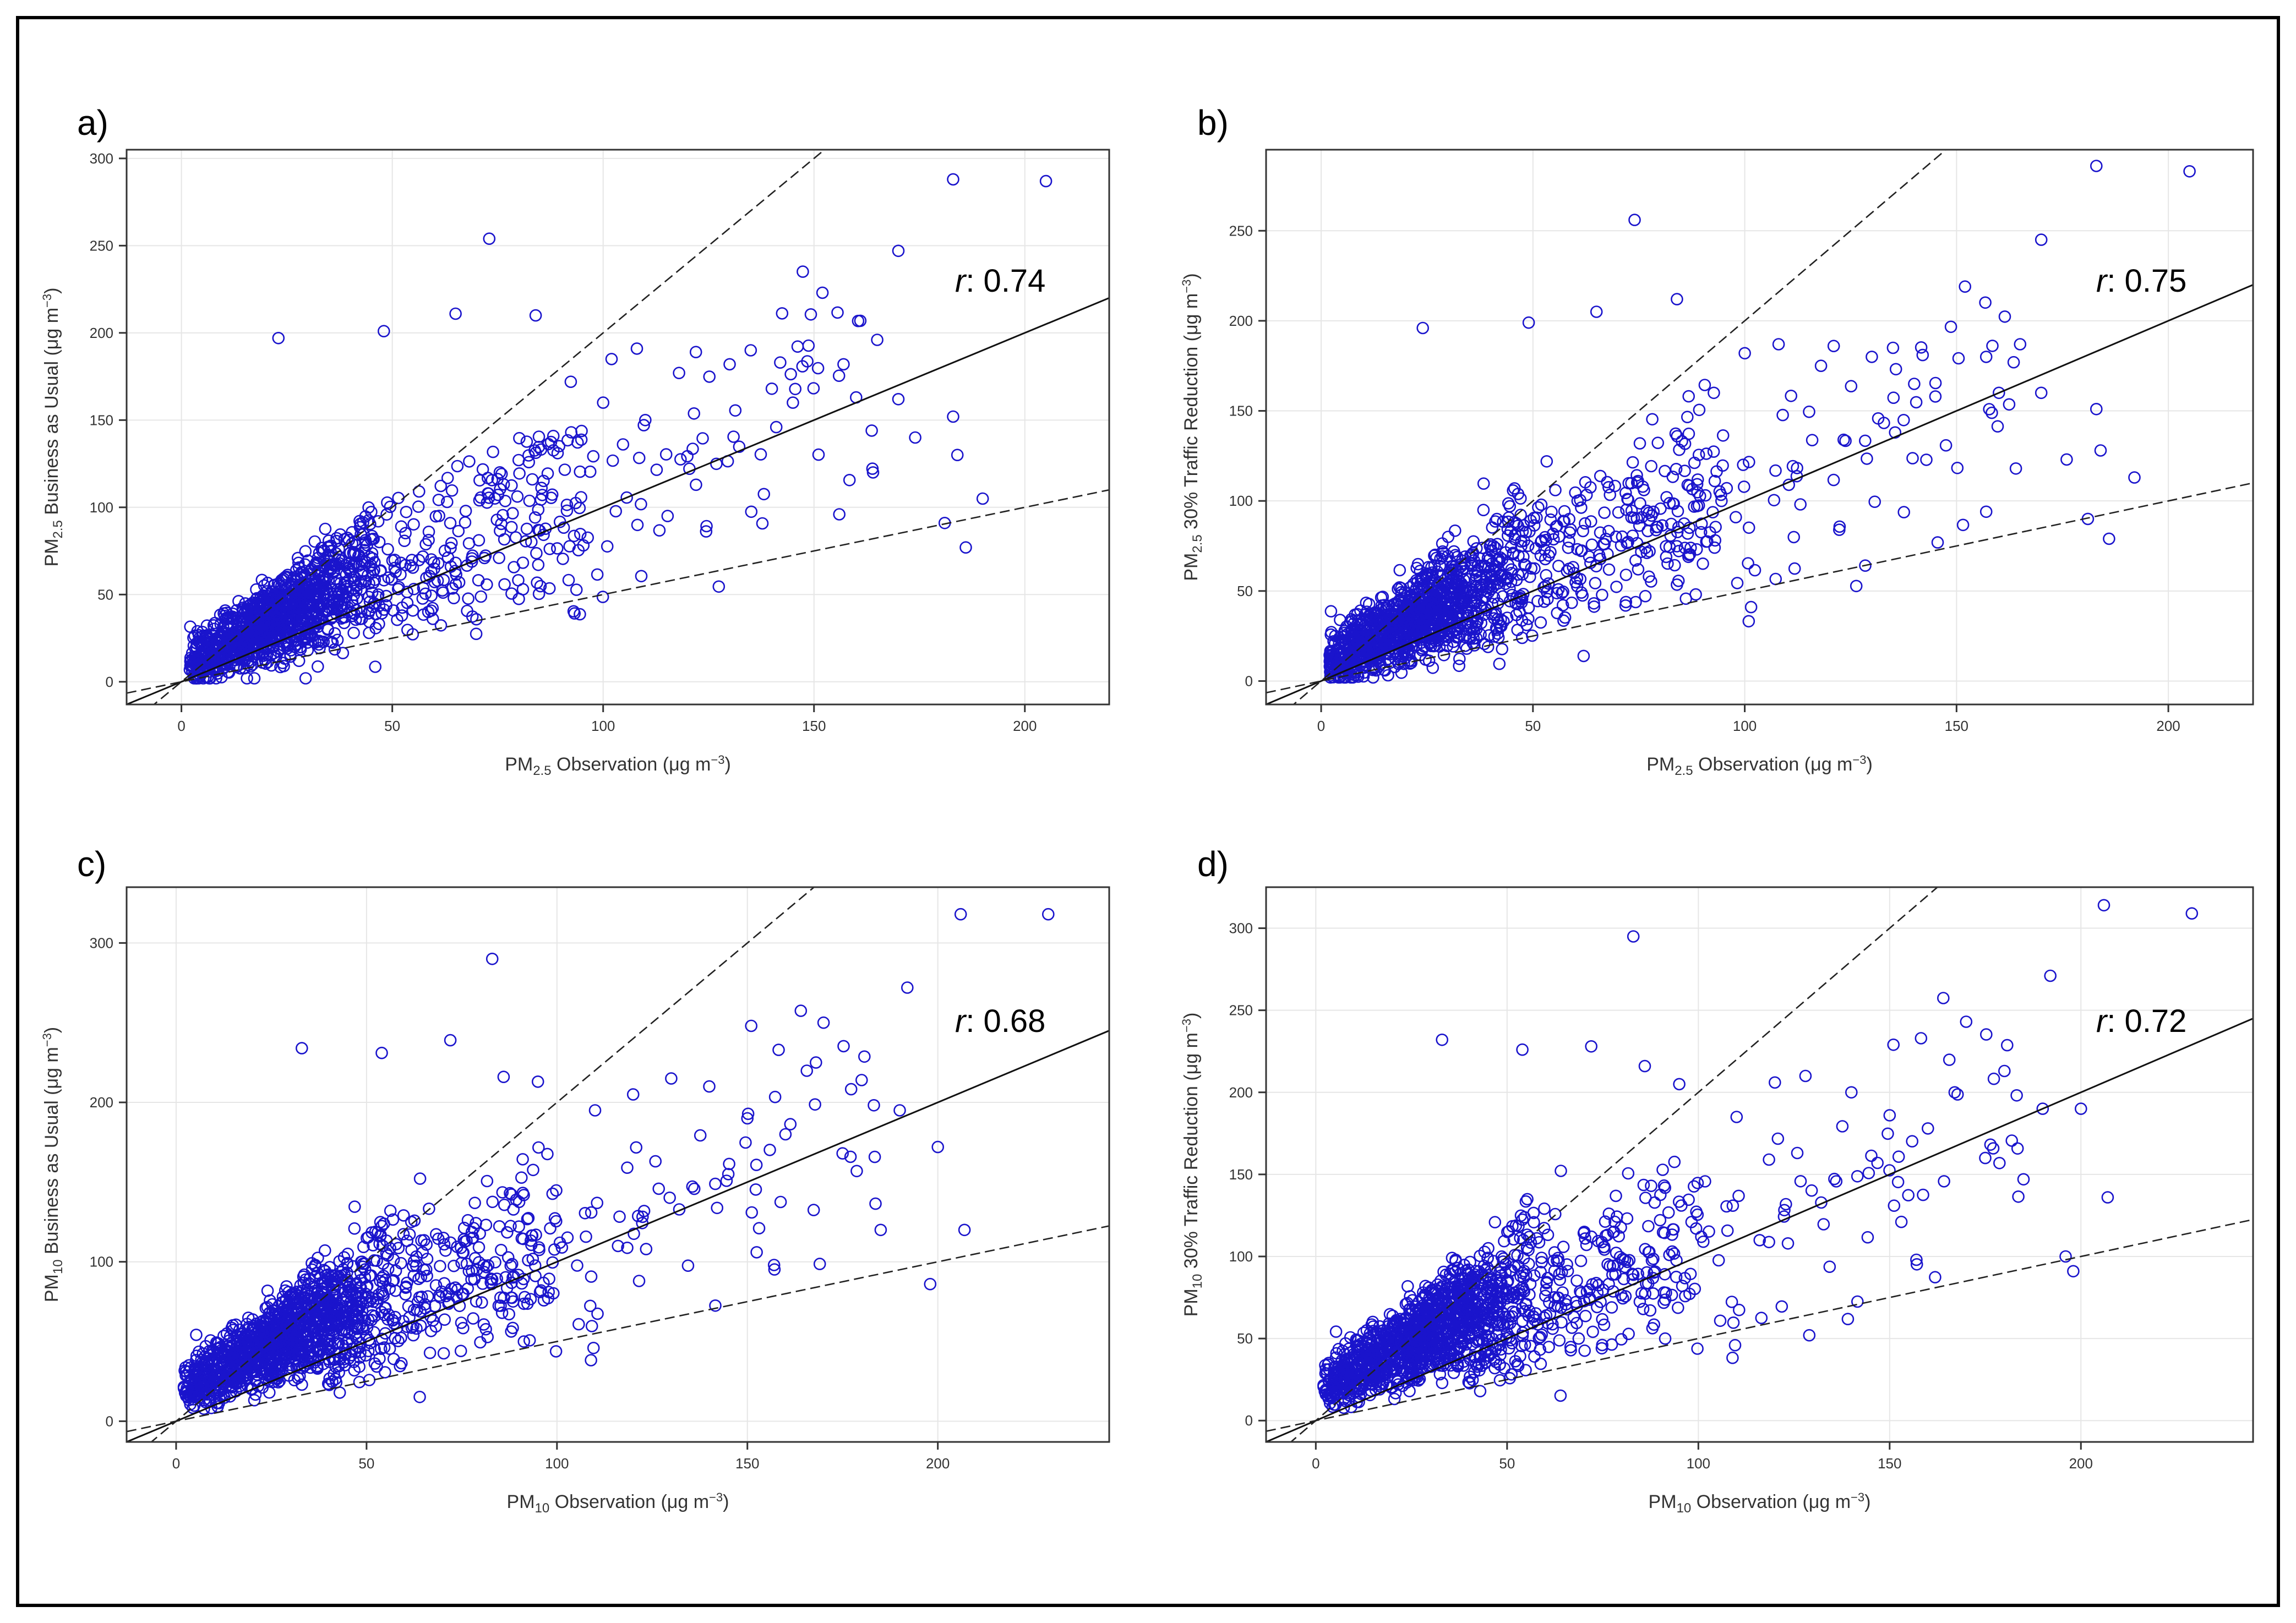 The image size is (2296, 1623). What do you see at coordinates (557, 1463) in the screenshot?
I see `x-tick-label: 100` at bounding box center [557, 1463].